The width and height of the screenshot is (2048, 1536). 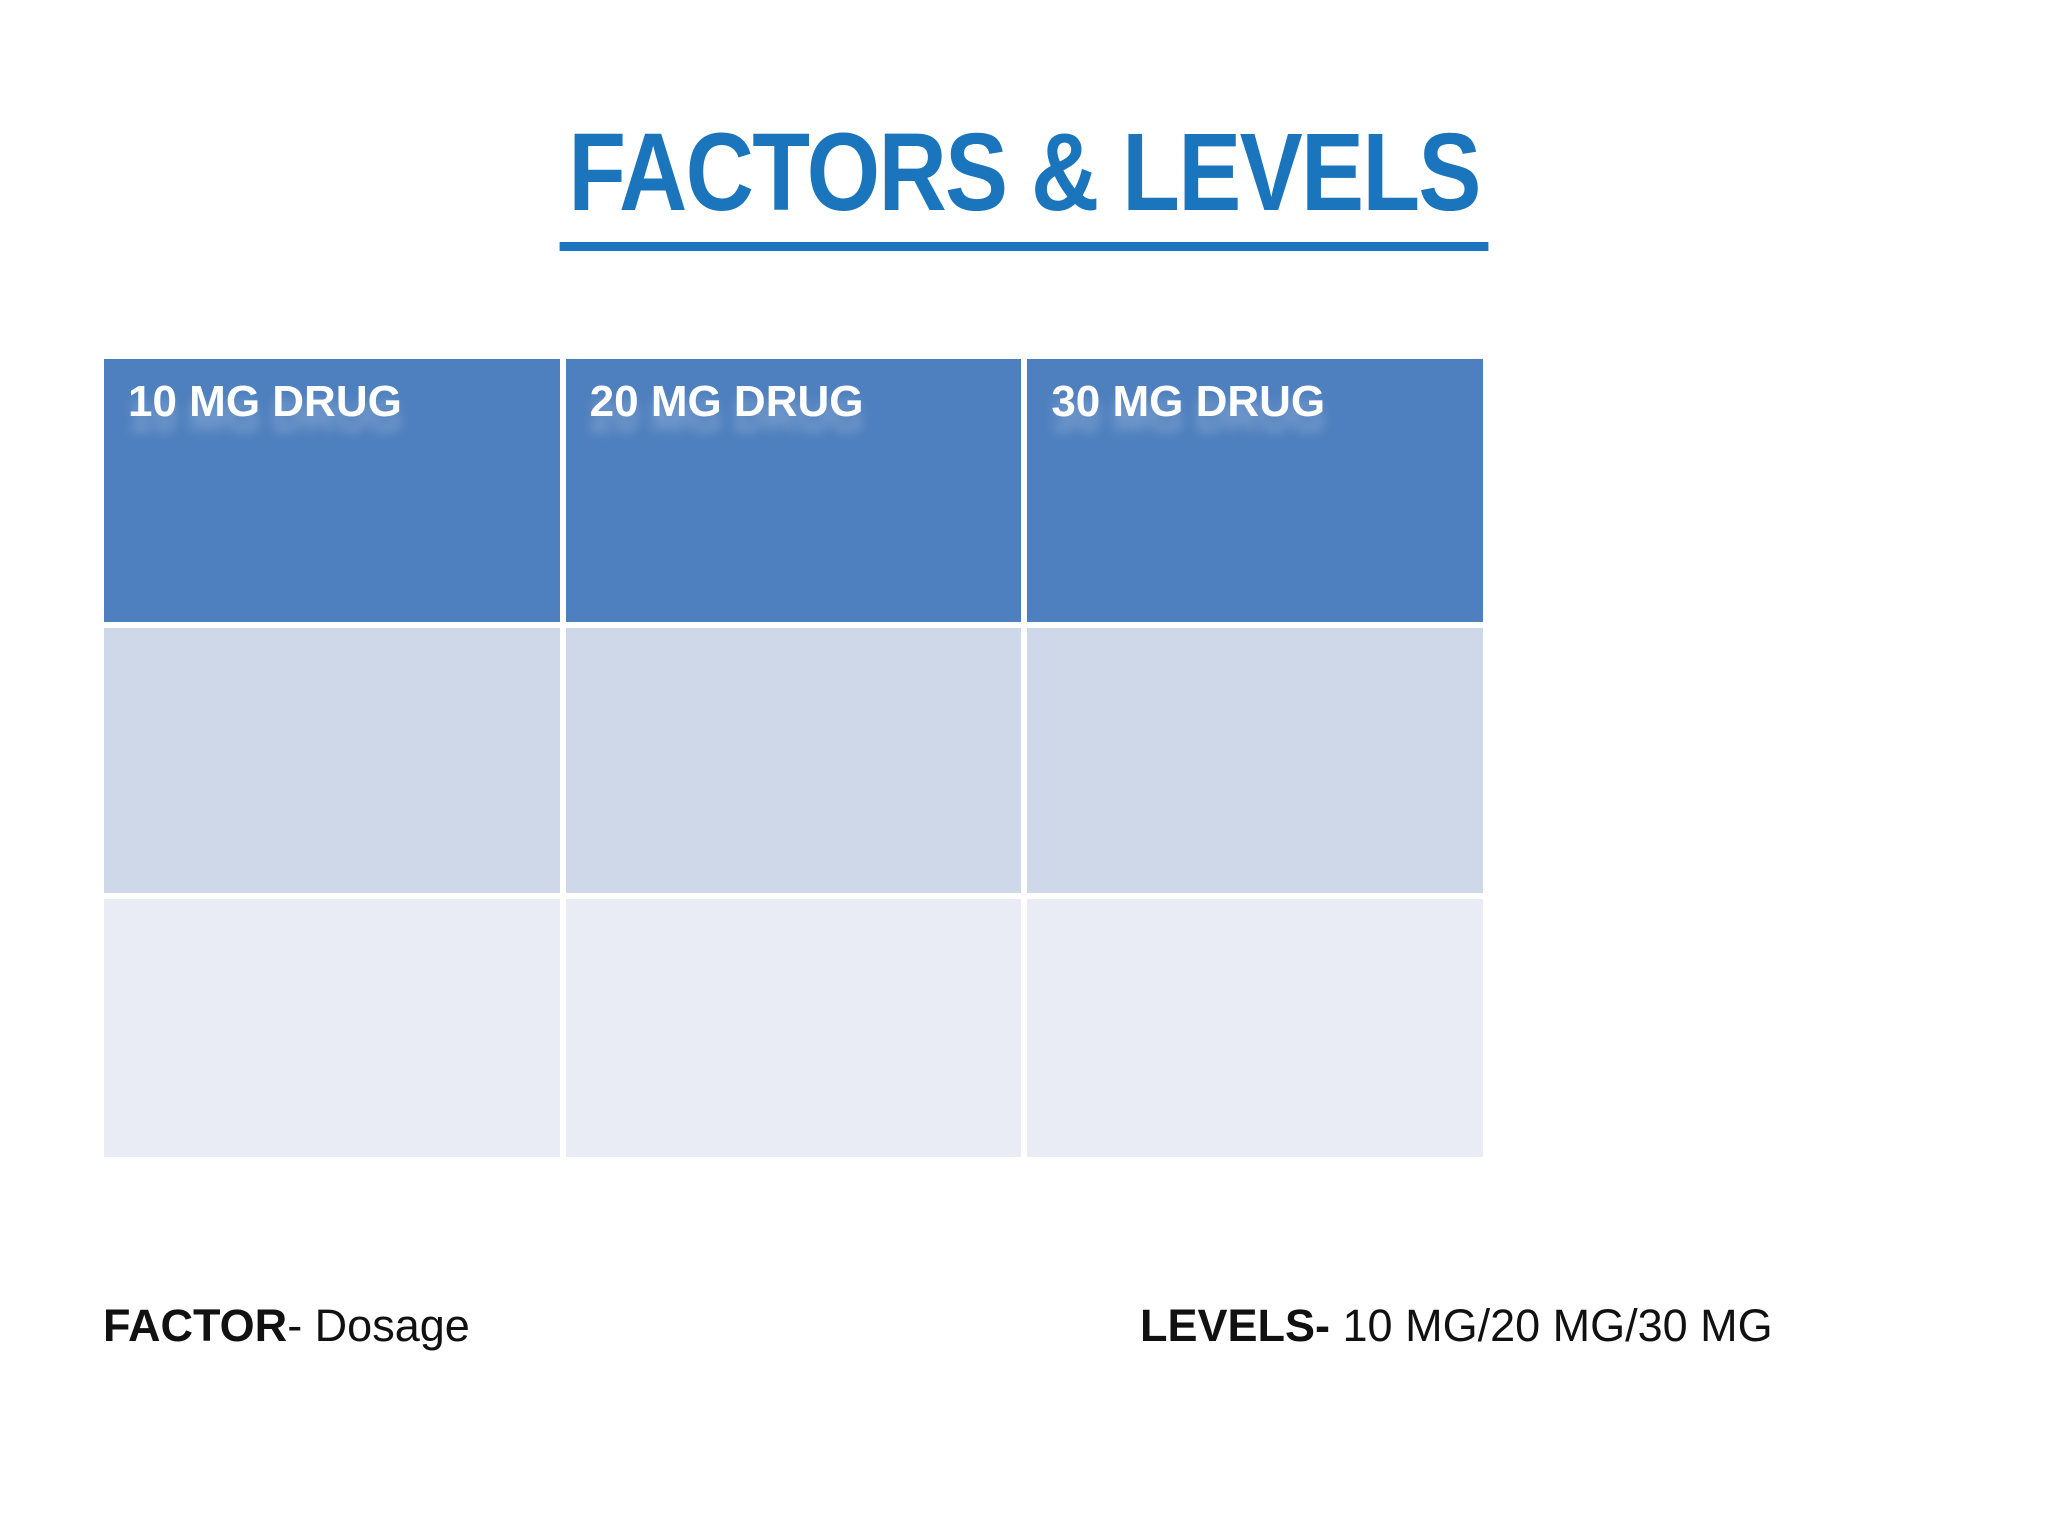 I want to click on table-cell-row1-col1, so click(x=332, y=760).